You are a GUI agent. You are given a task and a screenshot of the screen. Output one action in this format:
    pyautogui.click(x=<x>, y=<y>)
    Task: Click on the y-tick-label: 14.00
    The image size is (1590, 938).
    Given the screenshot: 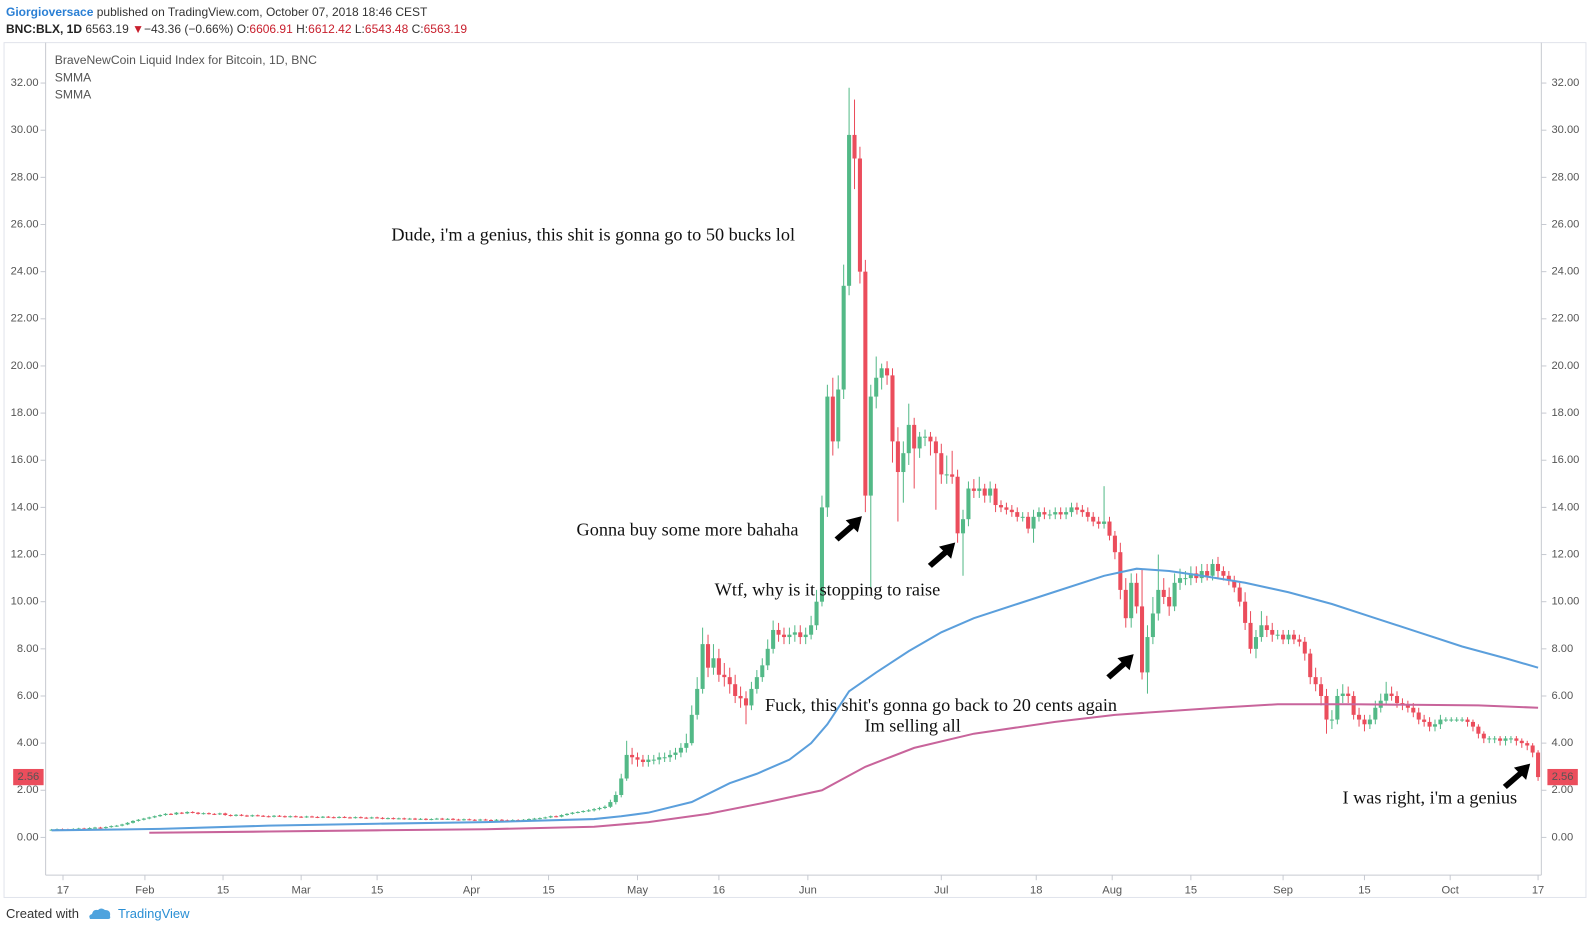 What is the action you would take?
    pyautogui.click(x=25, y=507)
    